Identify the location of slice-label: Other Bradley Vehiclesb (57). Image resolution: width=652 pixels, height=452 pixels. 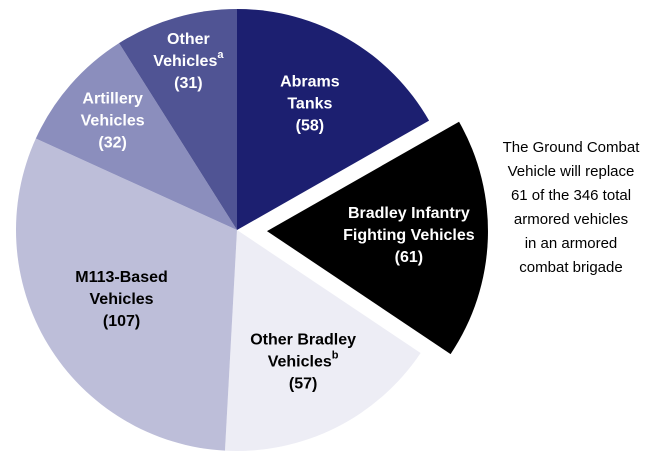
(303, 362).